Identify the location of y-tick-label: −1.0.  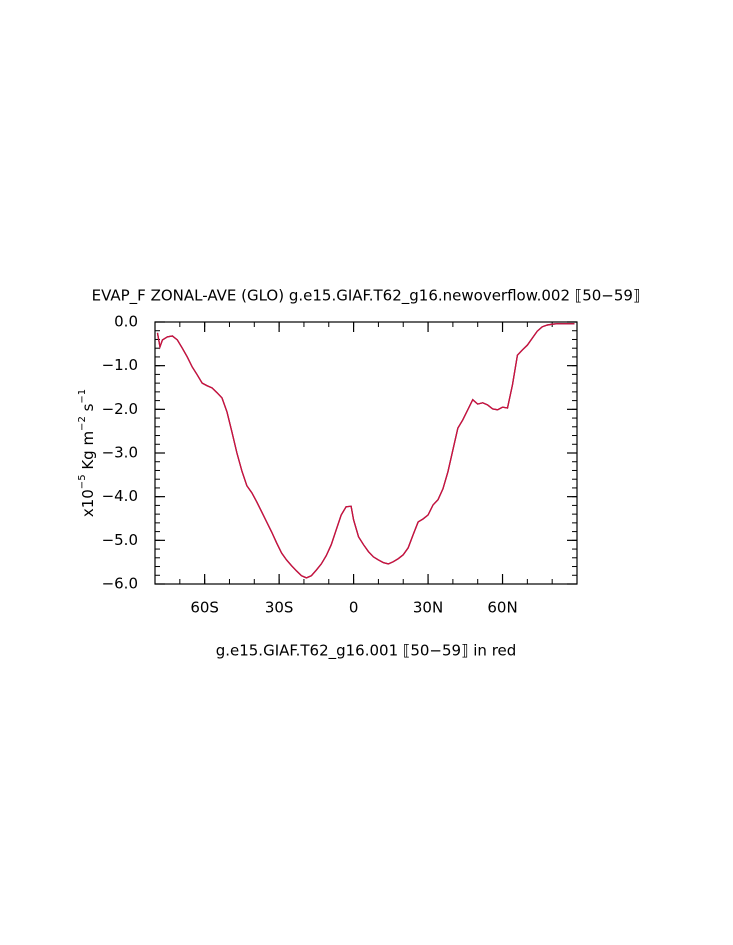
(120, 365).